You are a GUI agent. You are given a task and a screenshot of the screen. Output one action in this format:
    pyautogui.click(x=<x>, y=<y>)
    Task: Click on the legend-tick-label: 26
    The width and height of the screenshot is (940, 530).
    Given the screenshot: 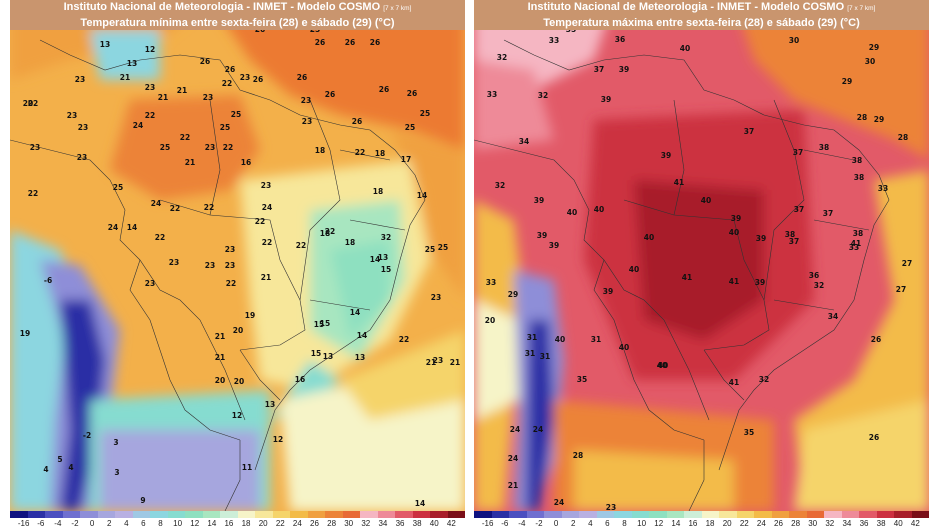 What is the action you would take?
    pyautogui.click(x=314, y=523)
    